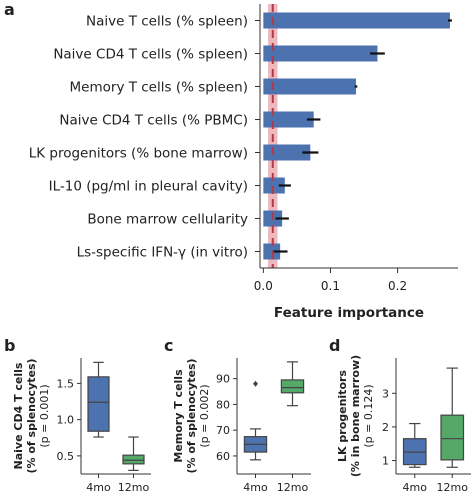  What do you see at coordinates (168, 345) in the screenshot?
I see `panel-letter-c: c` at bounding box center [168, 345].